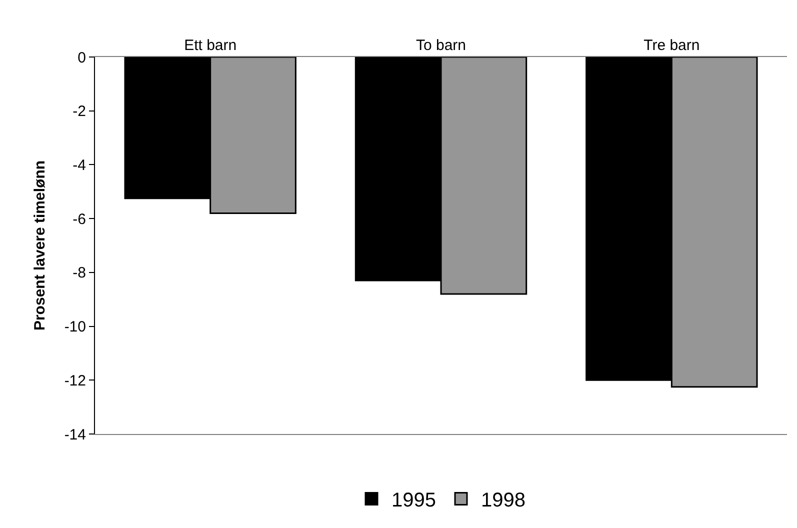 This screenshot has width=797, height=528. I want to click on y-tick-label: 0, so click(82, 57).